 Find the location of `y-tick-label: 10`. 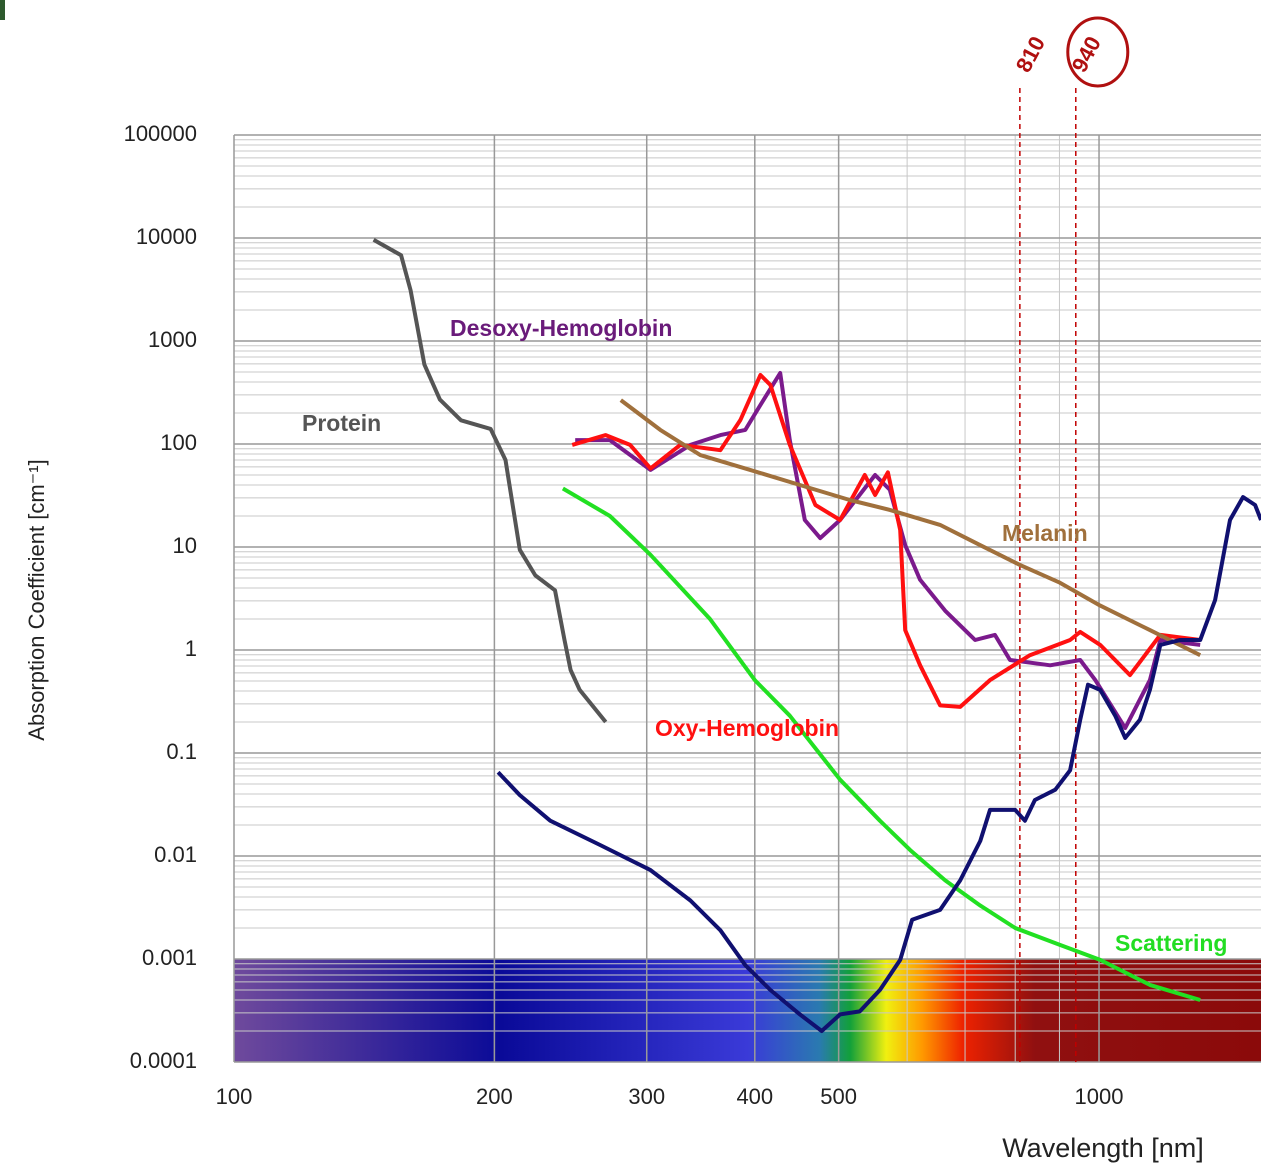

y-tick-label: 10 is located at coordinates (185, 545).